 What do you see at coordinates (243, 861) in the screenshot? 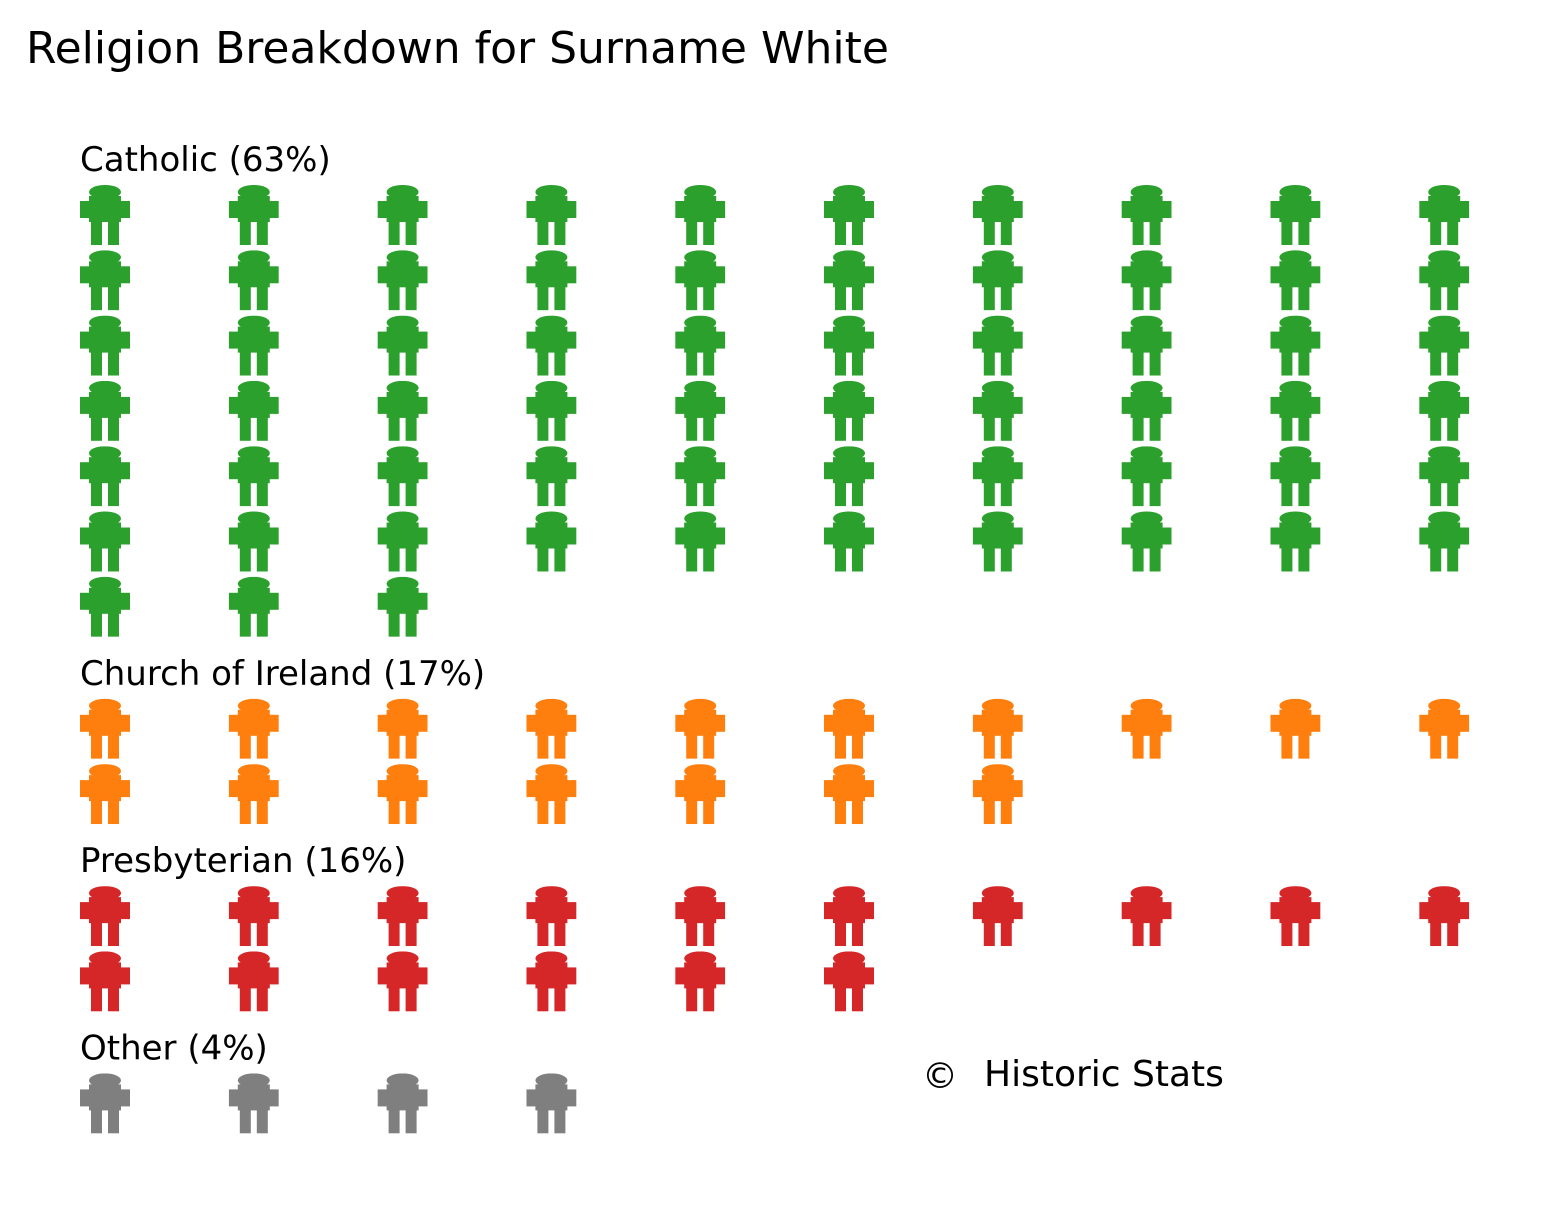
I see `group-label: Presbyterian (16%)` at bounding box center [243, 861].